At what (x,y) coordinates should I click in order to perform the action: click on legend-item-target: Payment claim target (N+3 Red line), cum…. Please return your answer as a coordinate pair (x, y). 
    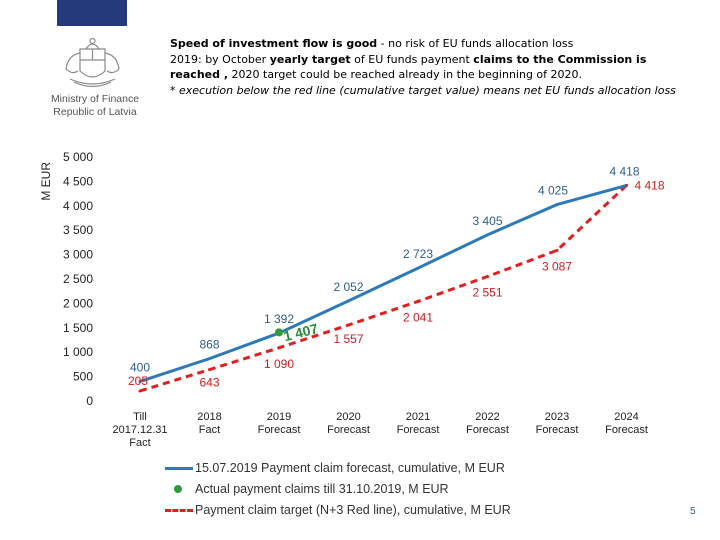
    Looking at the image, I should click on (338, 509).